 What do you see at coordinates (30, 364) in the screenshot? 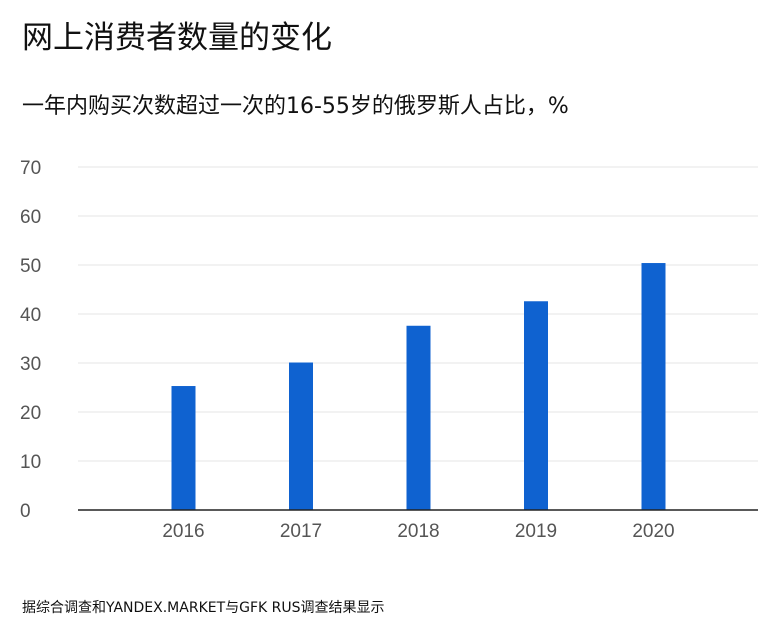
I see `y-tick-label: 30` at bounding box center [30, 364].